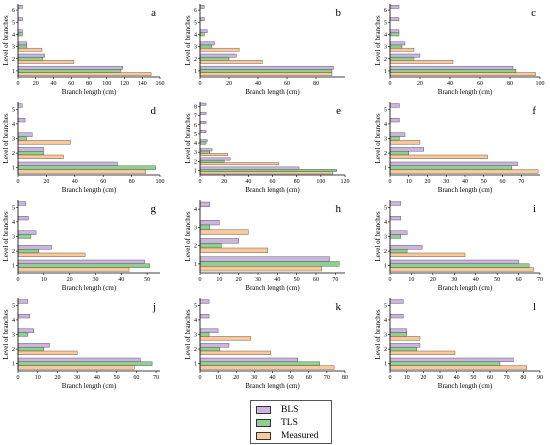  What do you see at coordinates (277, 410) in the screenshot?
I see `legend-item-bls: BLS` at bounding box center [277, 410].